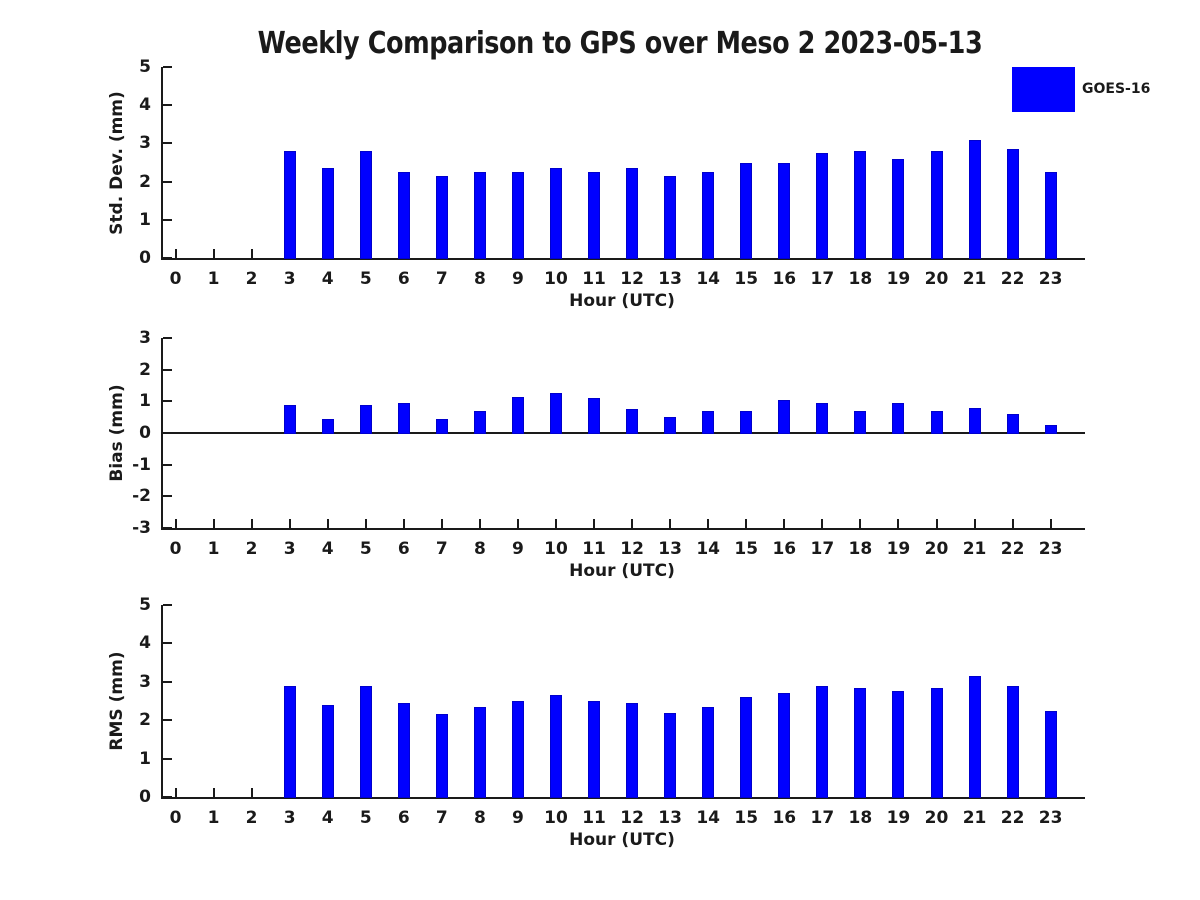 This screenshot has width=1200, height=900. I want to click on x-tick-label: 21, so click(974, 818).